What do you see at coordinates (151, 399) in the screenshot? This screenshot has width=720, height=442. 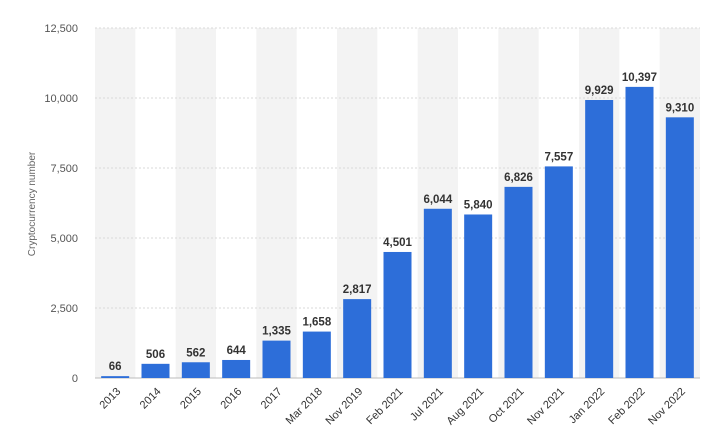 I see `x-tick-label: 2014` at bounding box center [151, 399].